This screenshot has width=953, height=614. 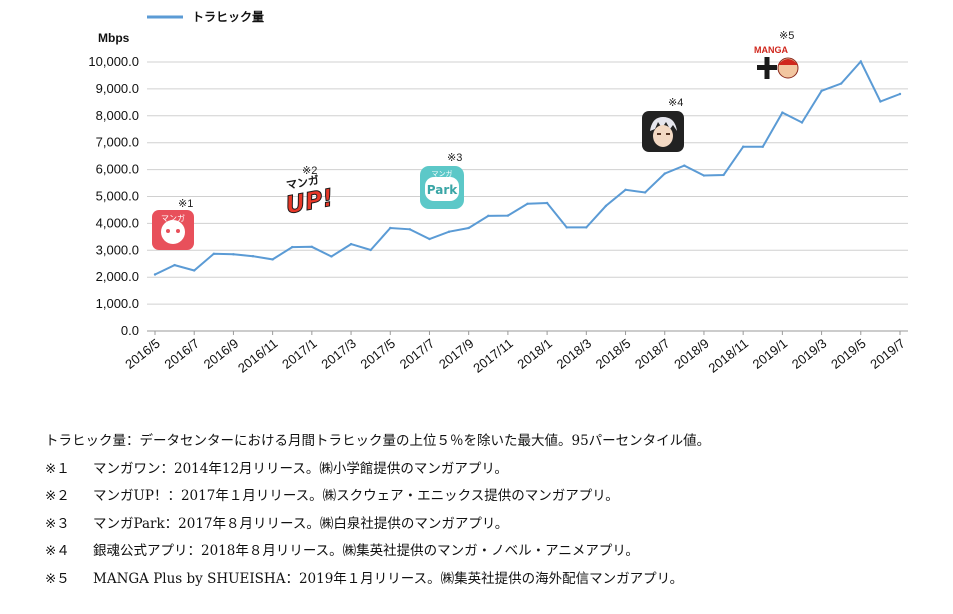 I want to click on data-point-2017/5, so click(x=390, y=228).